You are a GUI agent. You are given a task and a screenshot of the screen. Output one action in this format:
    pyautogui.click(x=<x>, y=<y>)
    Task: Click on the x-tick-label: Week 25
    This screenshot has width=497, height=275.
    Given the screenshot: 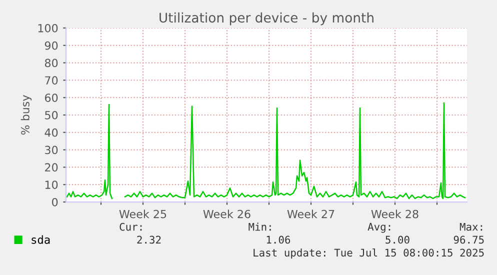 What is the action you would take?
    pyautogui.click(x=142, y=214)
    